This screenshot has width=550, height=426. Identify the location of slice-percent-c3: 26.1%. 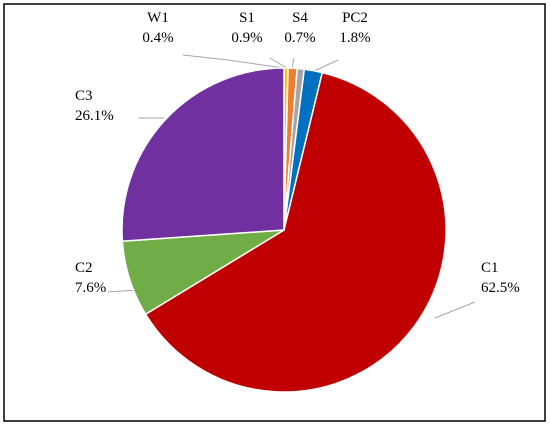
(94, 116).